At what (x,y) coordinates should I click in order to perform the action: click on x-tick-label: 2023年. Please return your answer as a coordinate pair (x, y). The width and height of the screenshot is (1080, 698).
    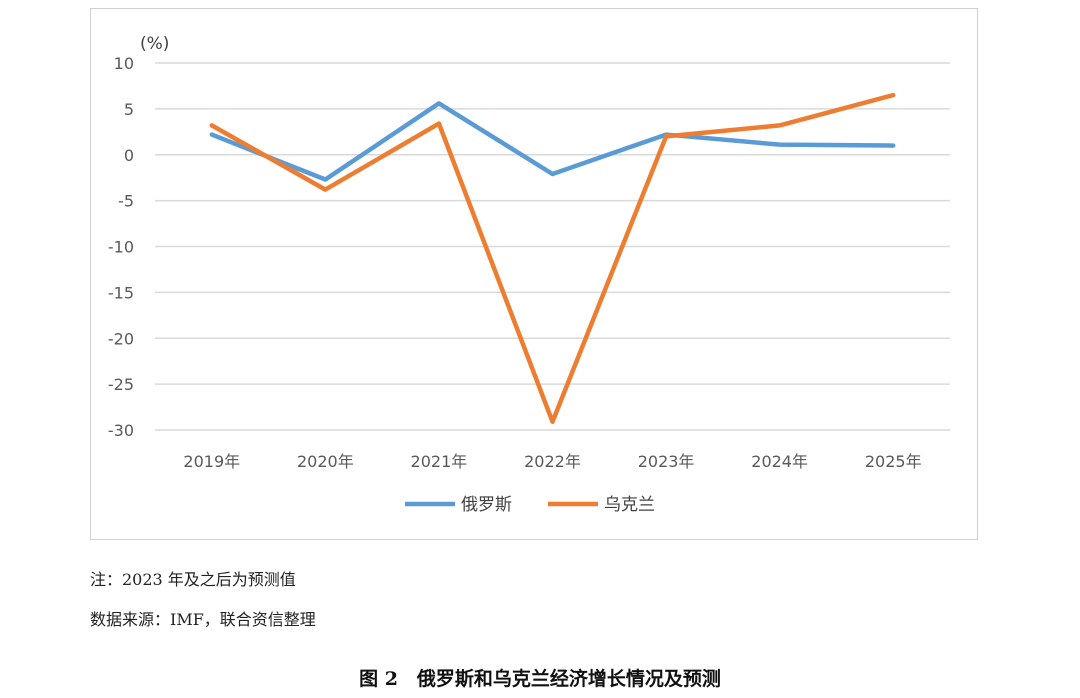
    Looking at the image, I should click on (666, 461).